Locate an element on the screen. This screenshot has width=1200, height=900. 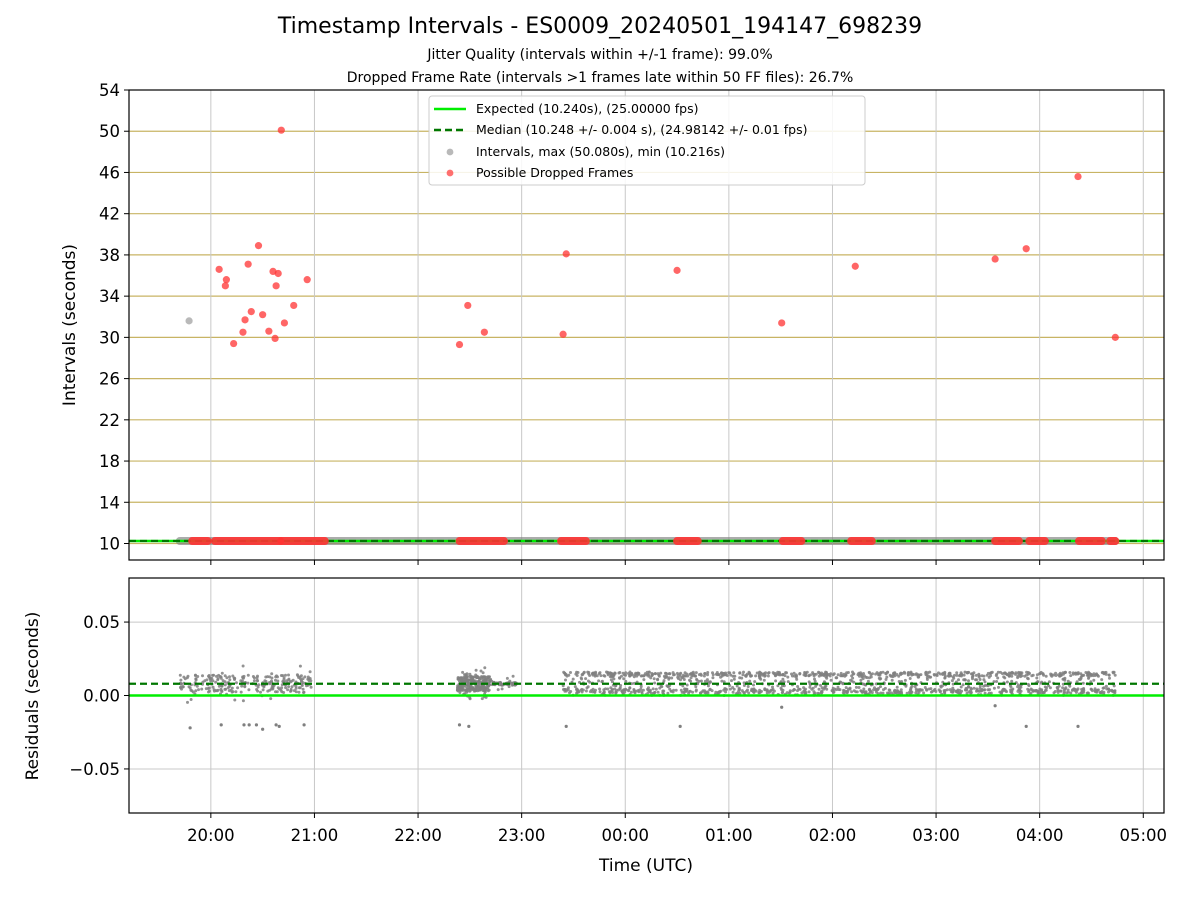
x-tick-label: 05:00 is located at coordinates (1143, 835).